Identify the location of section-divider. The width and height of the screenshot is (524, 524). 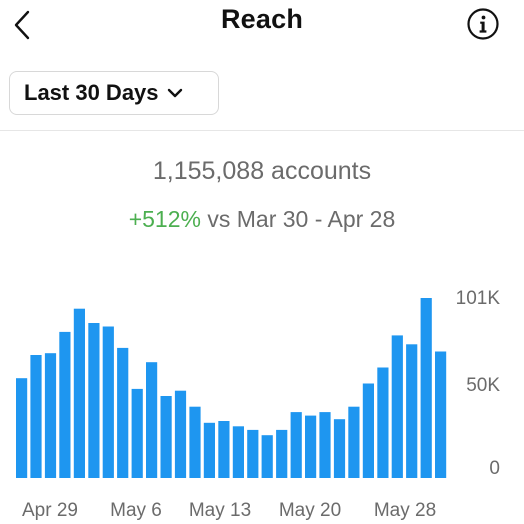
(262, 130).